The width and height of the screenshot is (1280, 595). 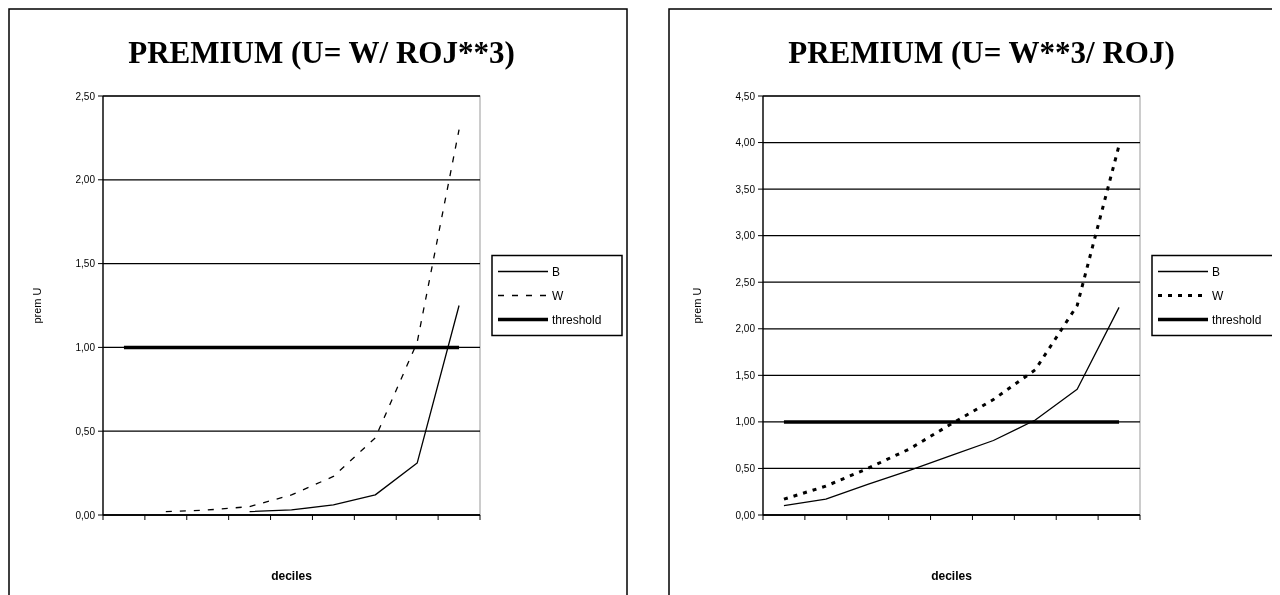 What do you see at coordinates (321, 52) in the screenshot?
I see `chart-title: PREMIUM (U= W/ ROJ**3)` at bounding box center [321, 52].